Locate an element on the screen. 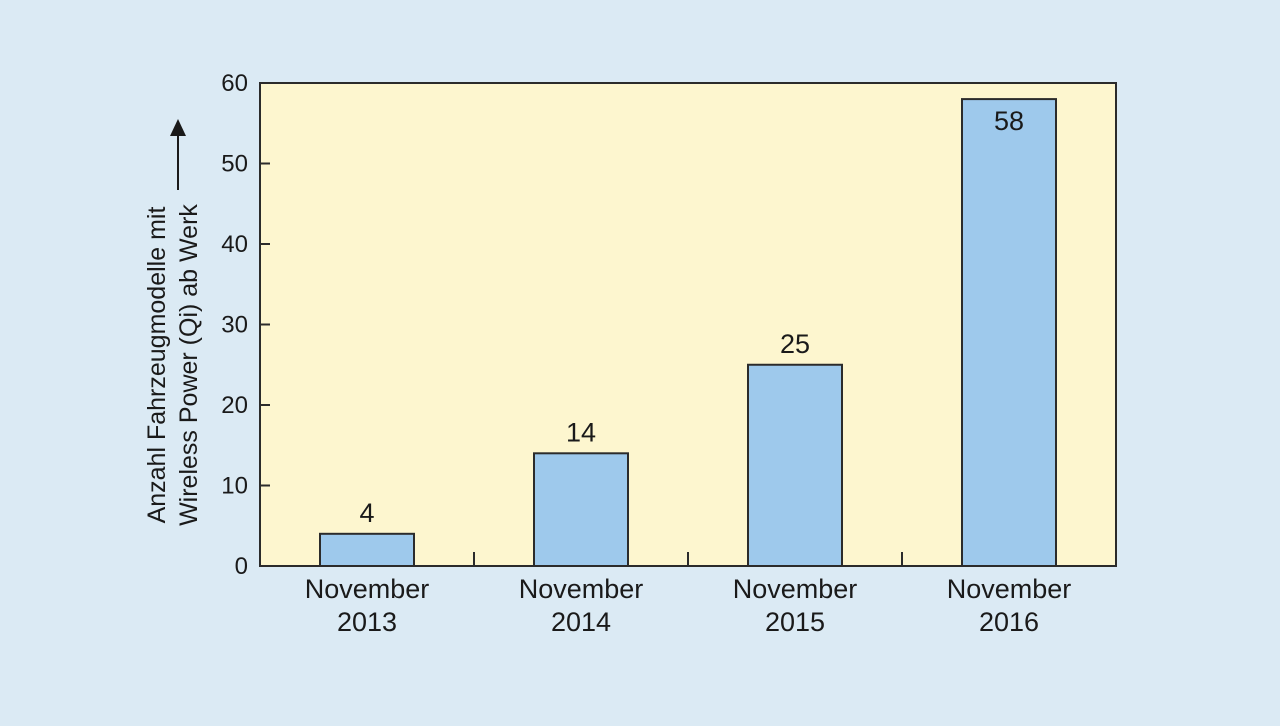 This screenshot has height=726, width=1280. data-label-0: 4 is located at coordinates (366, 513).